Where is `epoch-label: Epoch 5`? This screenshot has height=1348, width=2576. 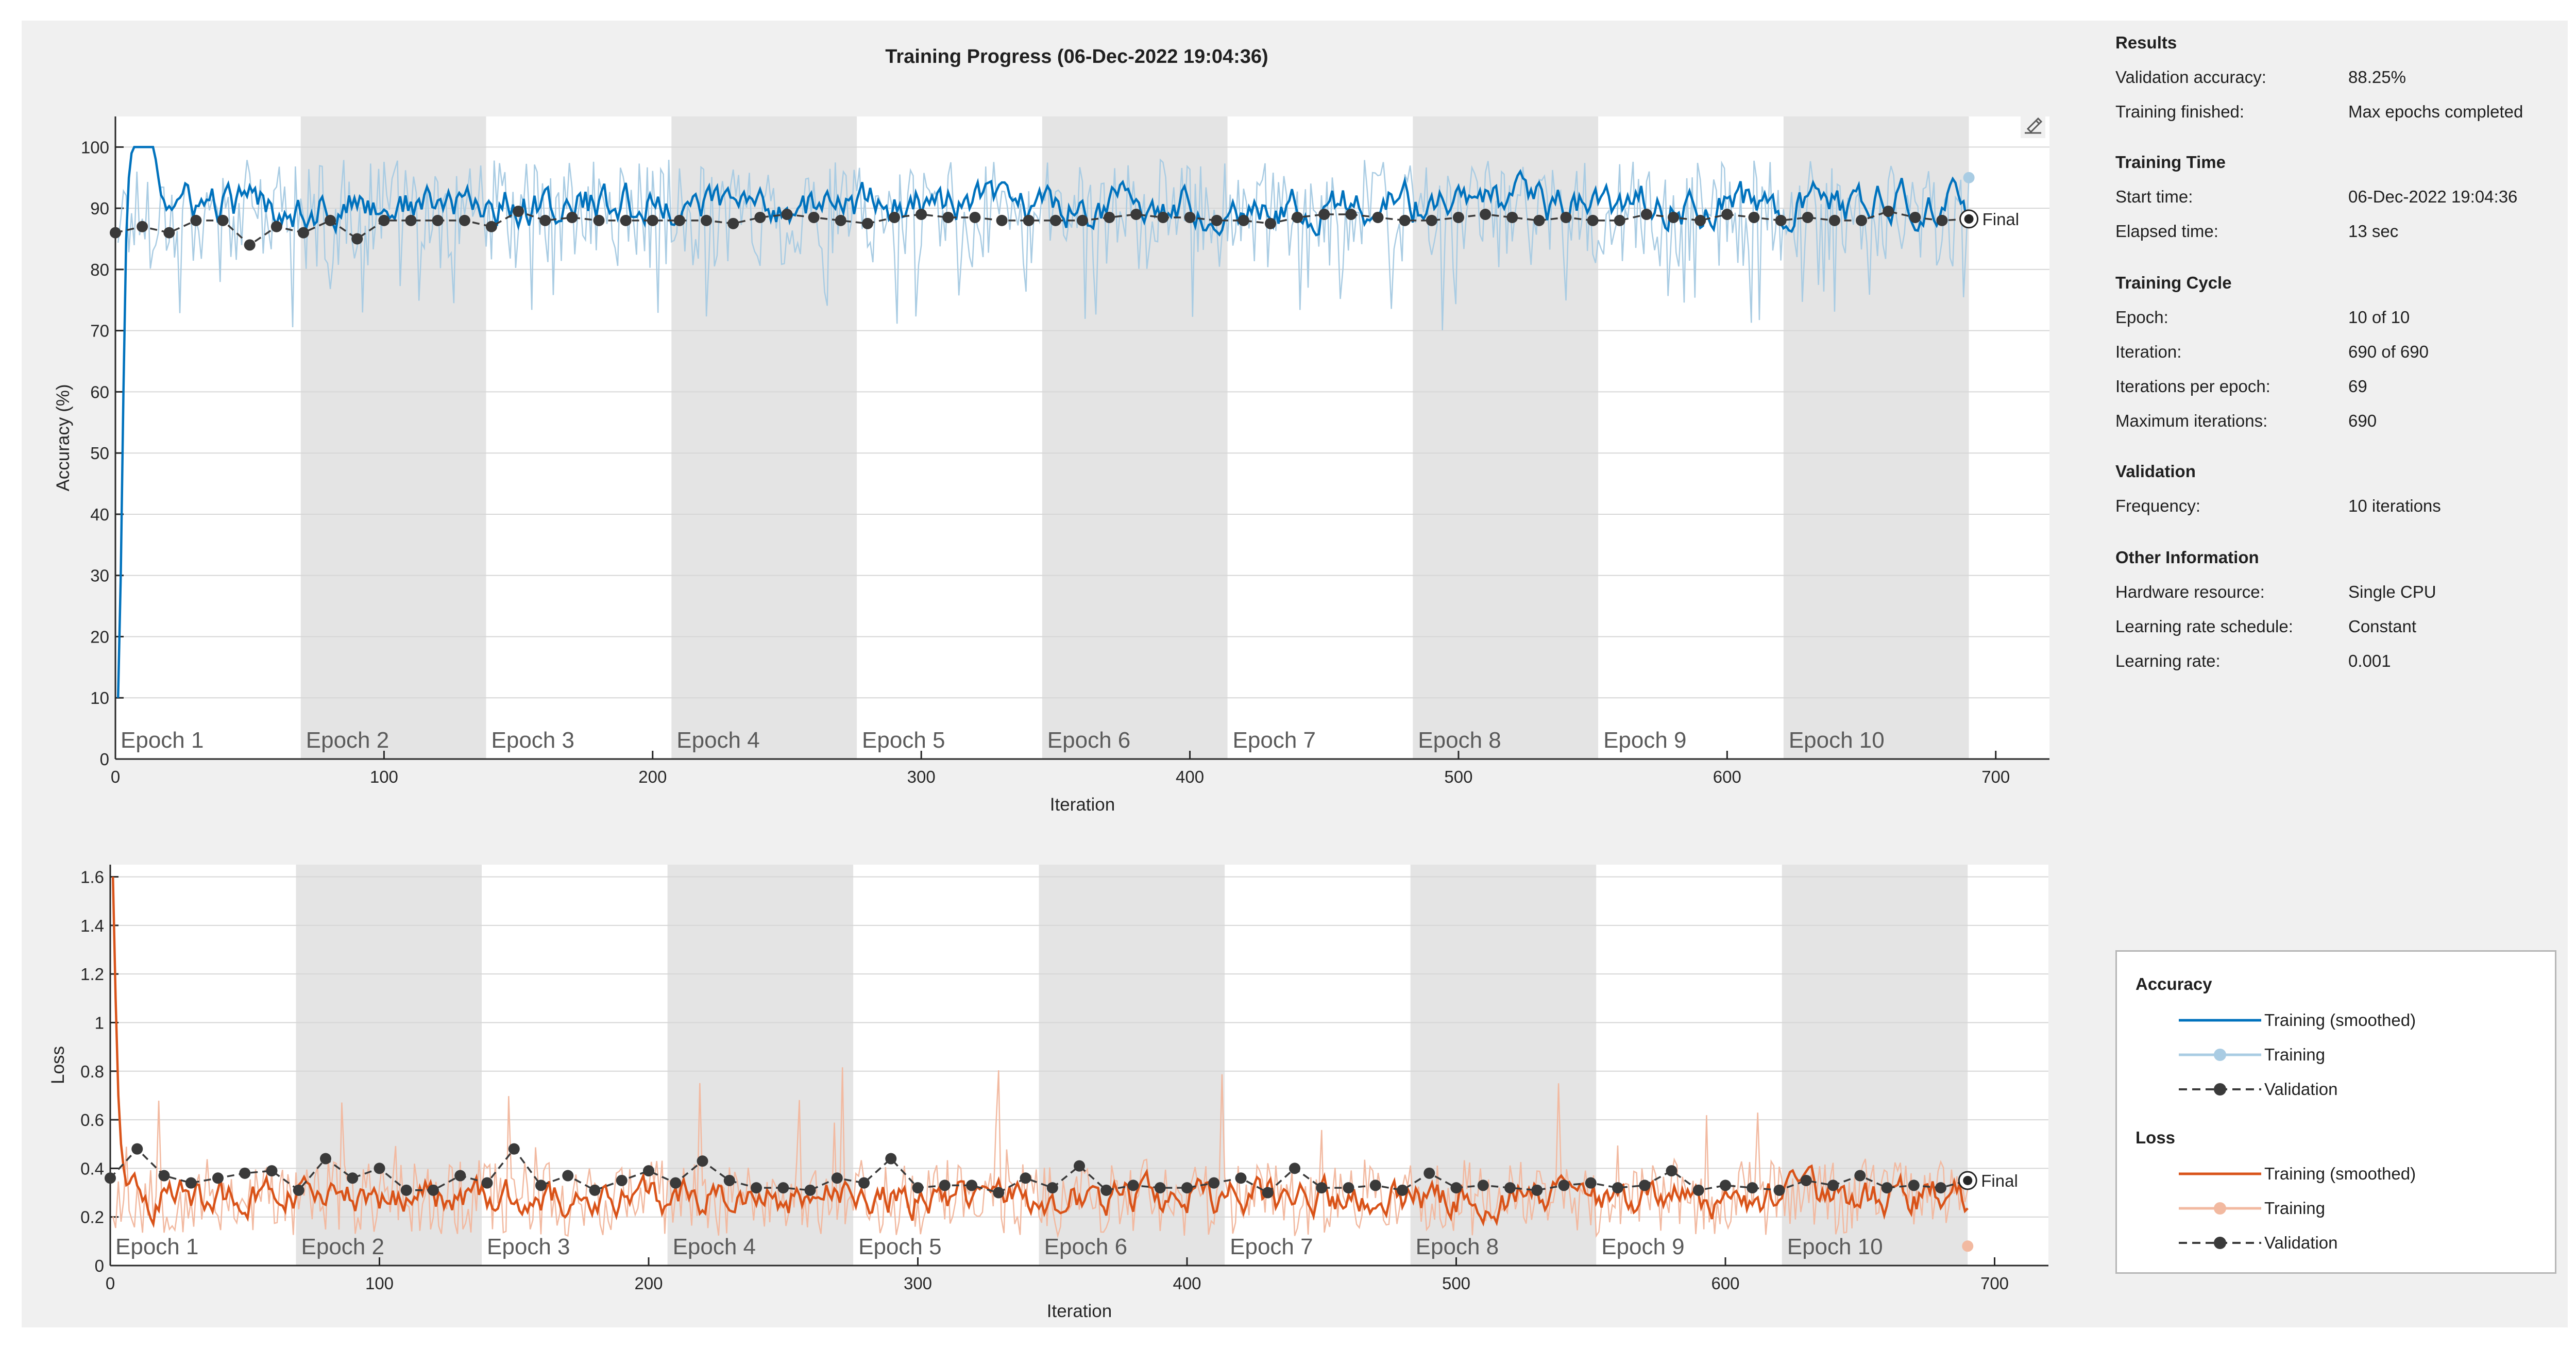
epoch-label: Epoch 5 is located at coordinates (903, 740).